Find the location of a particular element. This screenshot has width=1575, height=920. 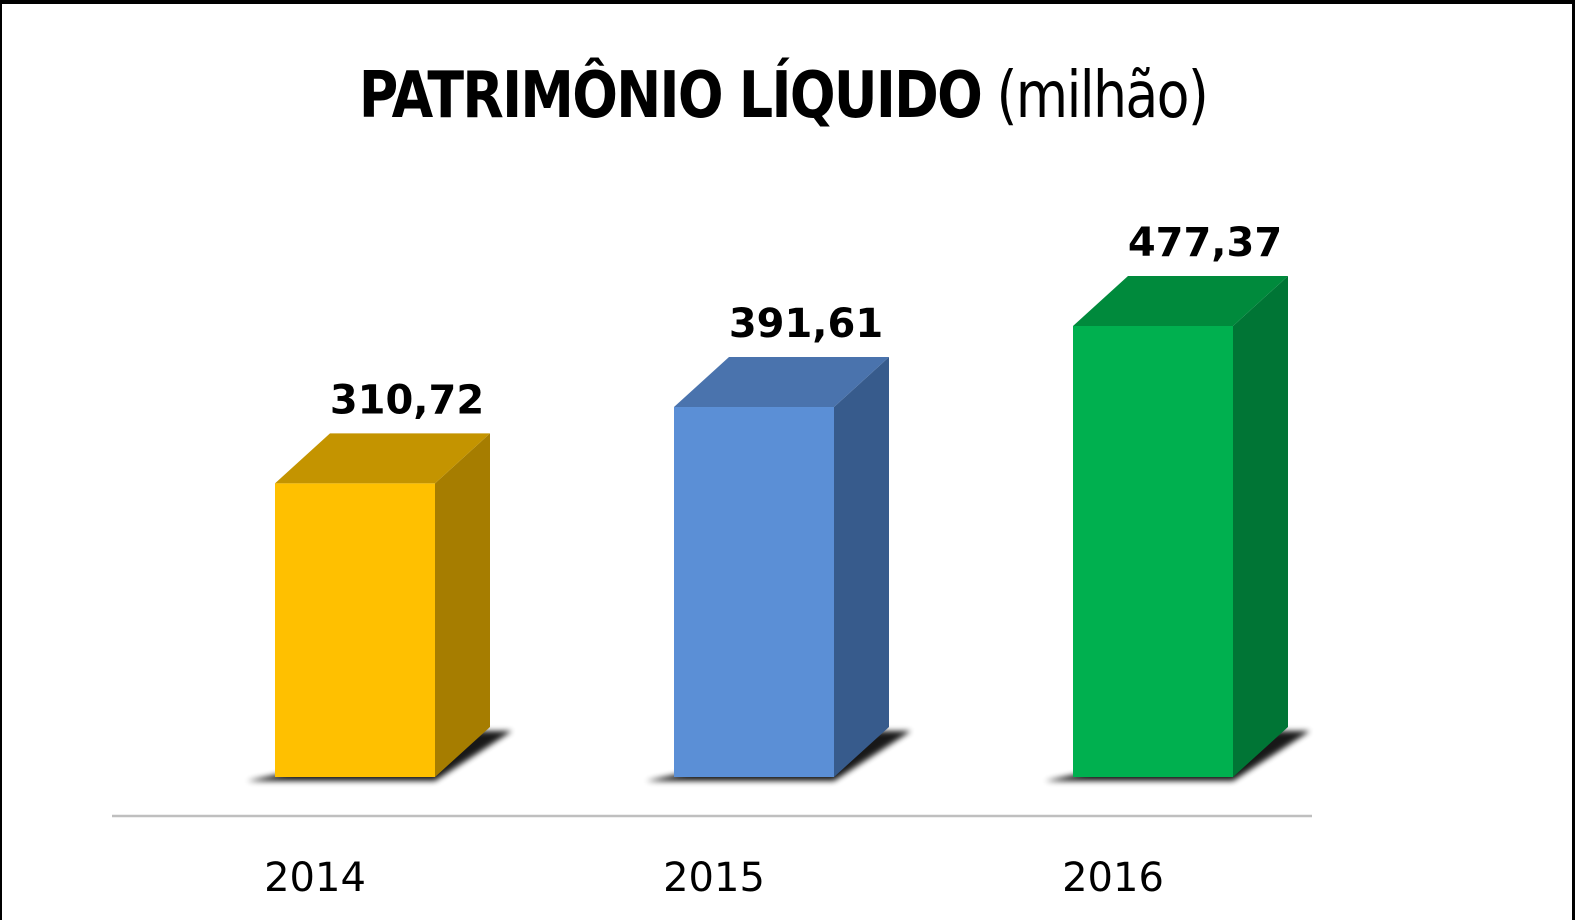

chart-title: PATRIMÔNIO LÍQUIDO (milhão) is located at coordinates (783, 96).